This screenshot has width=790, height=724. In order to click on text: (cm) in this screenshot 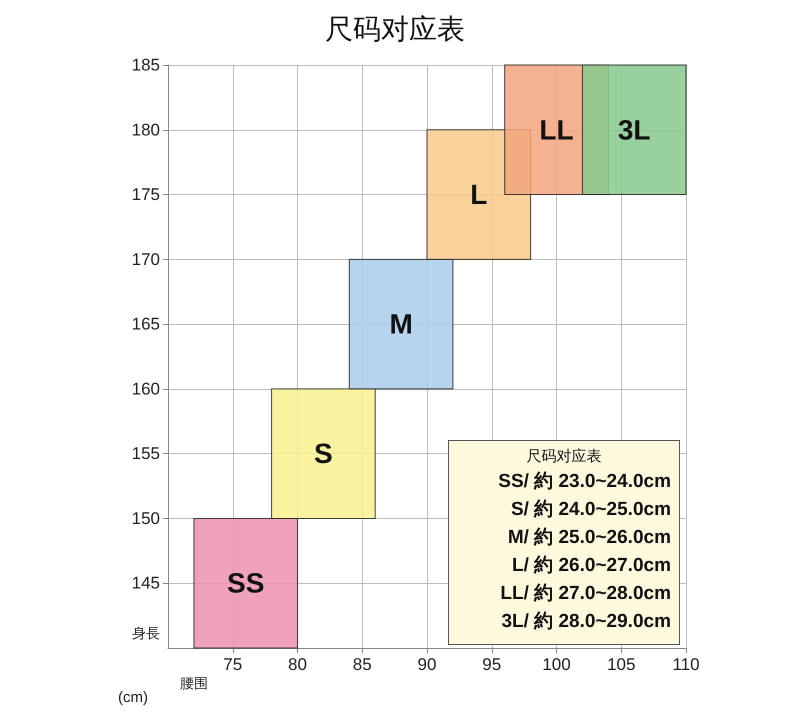, I will do `click(133, 697)`.